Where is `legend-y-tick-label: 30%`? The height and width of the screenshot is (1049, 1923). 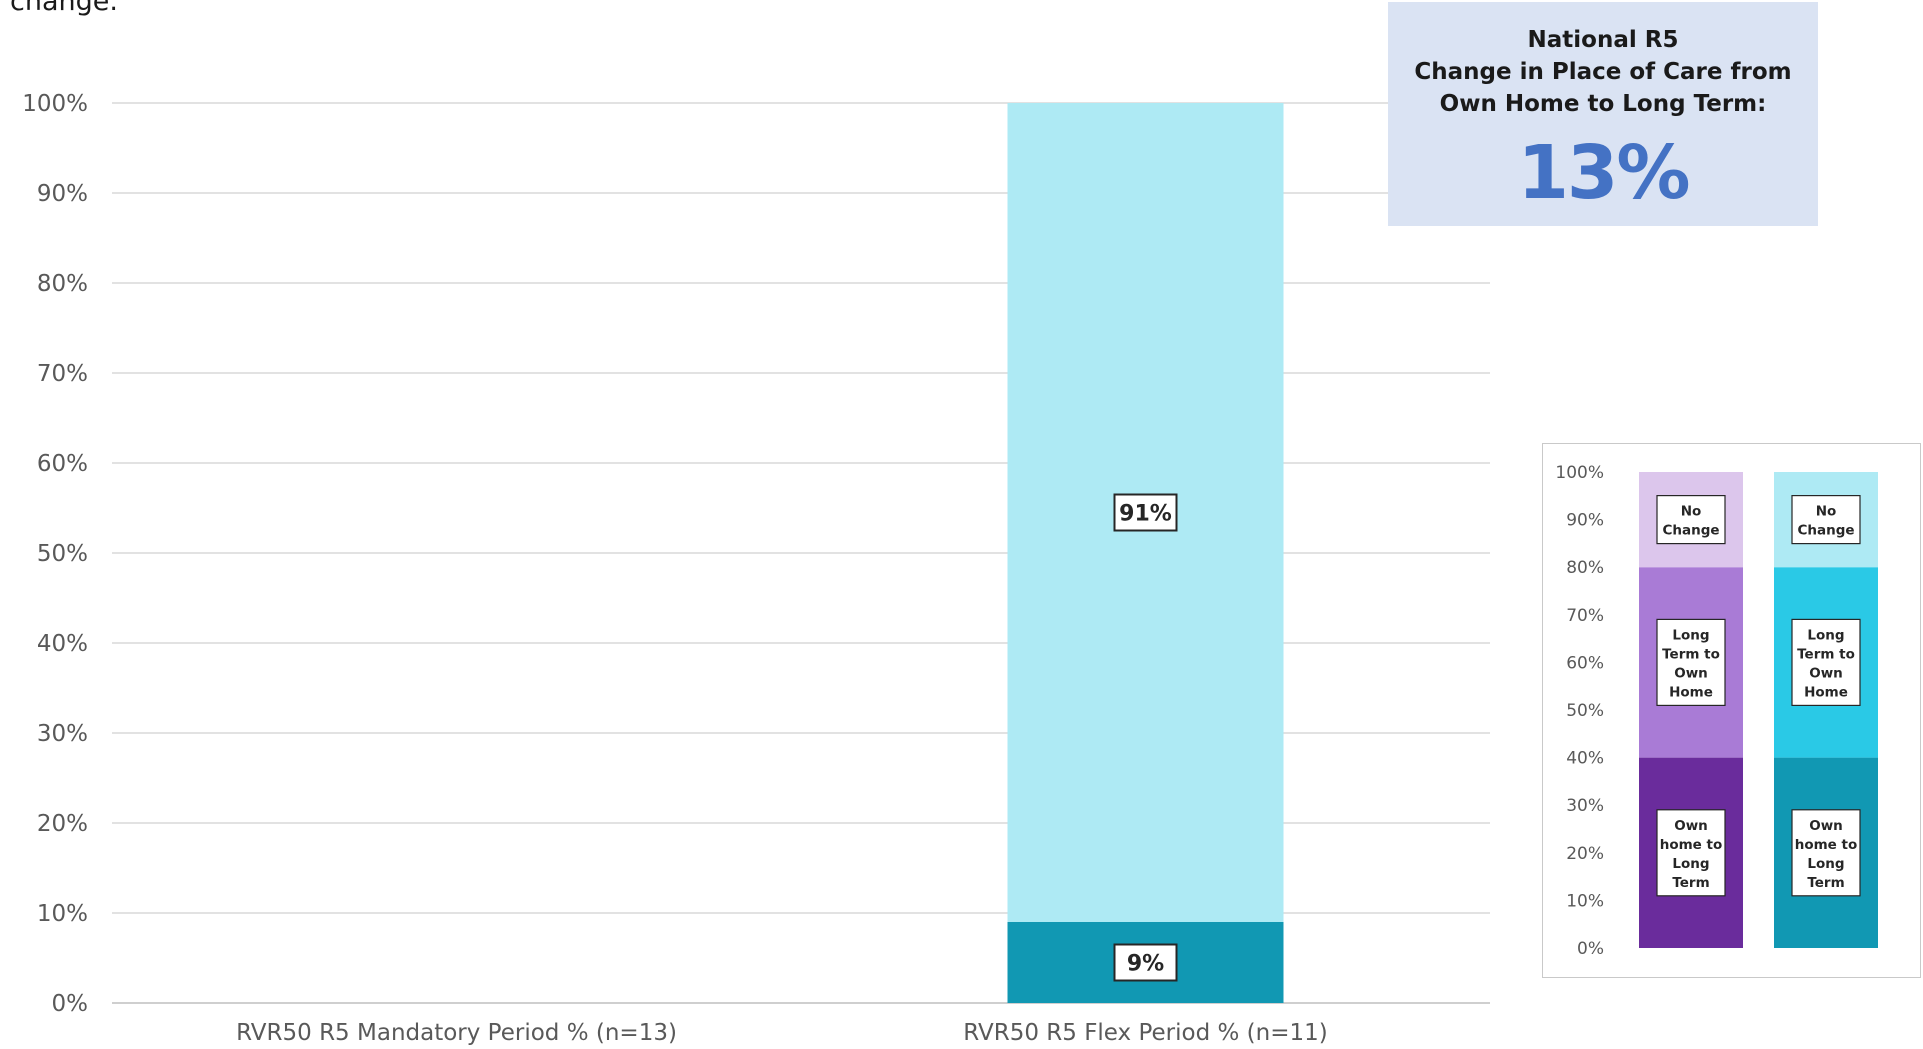
legend-y-tick-label: 30% is located at coordinates (1585, 806).